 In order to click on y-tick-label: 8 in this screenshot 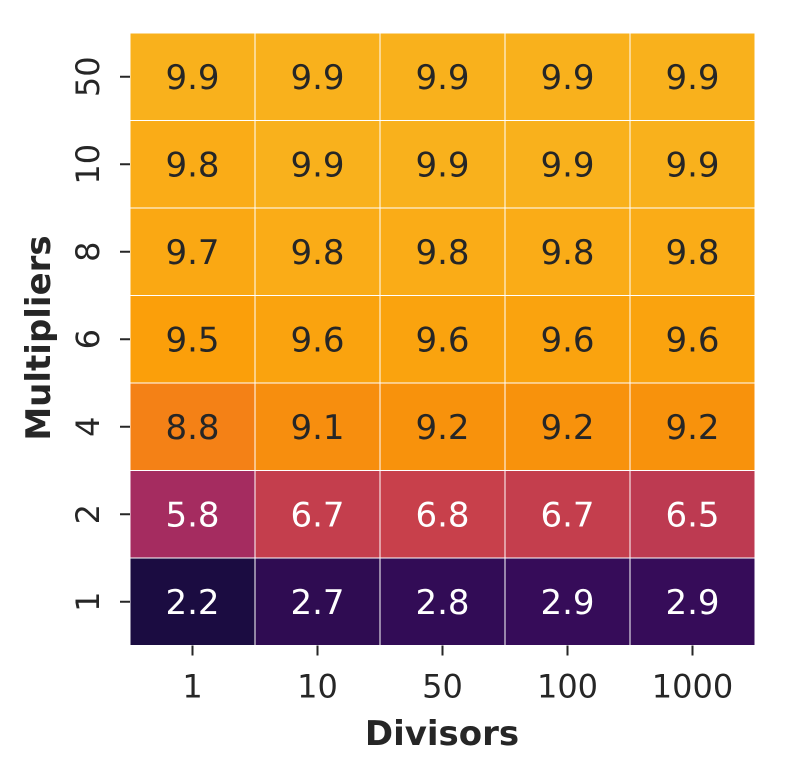, I will do `click(88, 252)`.